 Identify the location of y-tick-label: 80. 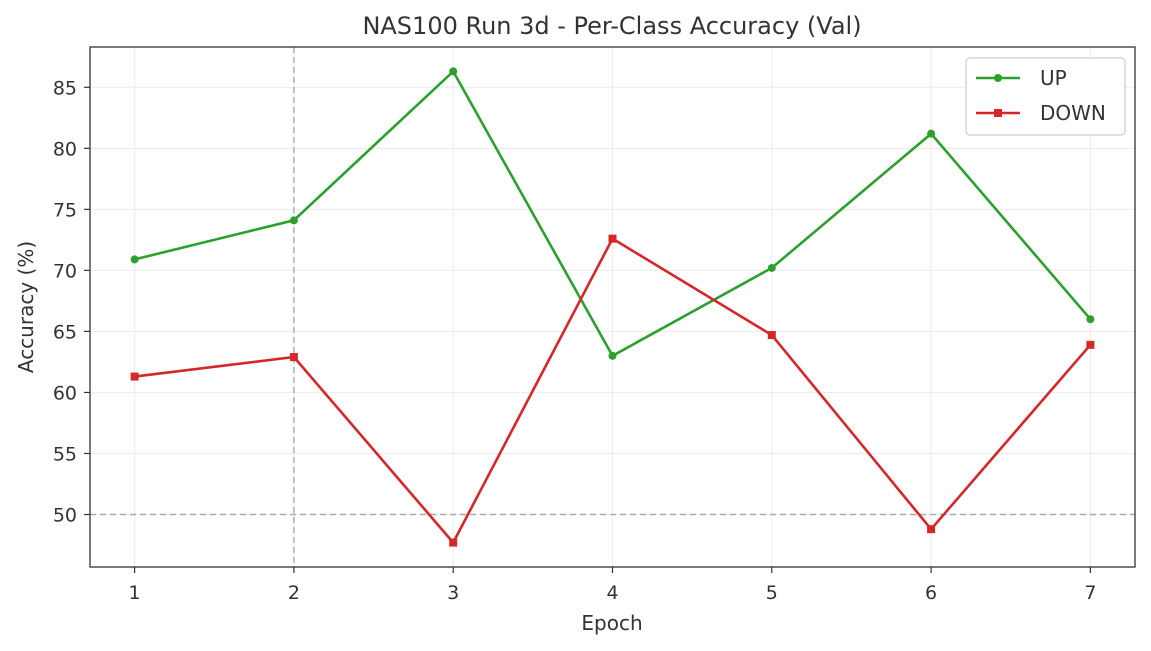
(65, 149).